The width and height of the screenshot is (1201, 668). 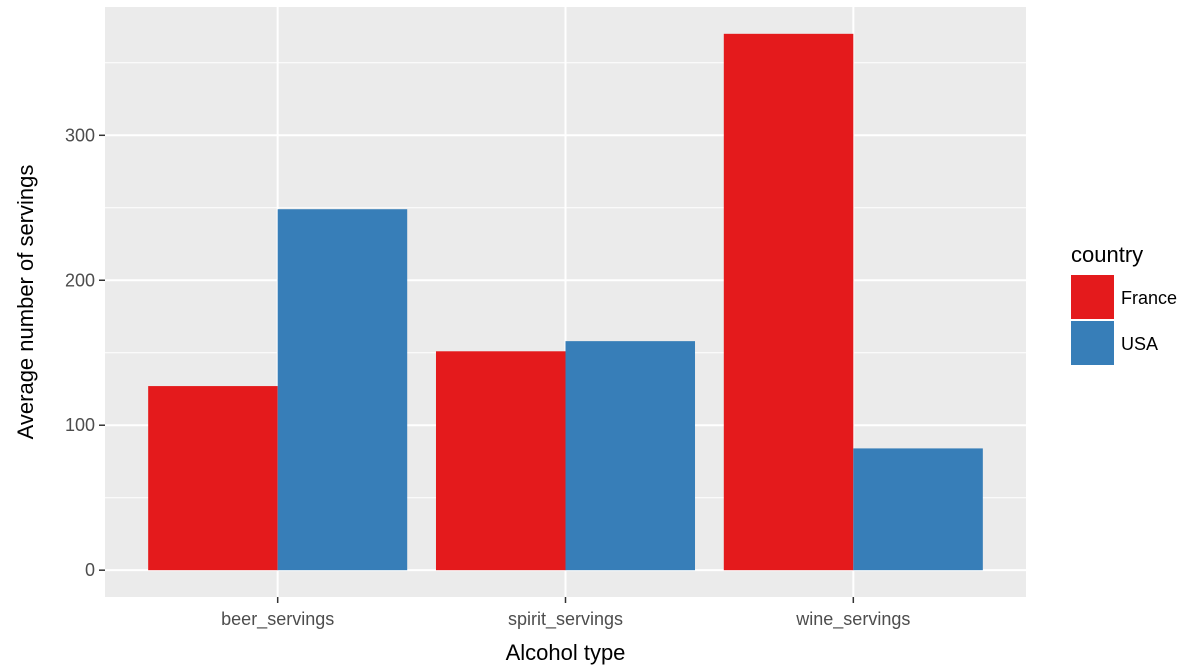 I want to click on y-axis: 0 100 200 300, so click(x=85, y=352).